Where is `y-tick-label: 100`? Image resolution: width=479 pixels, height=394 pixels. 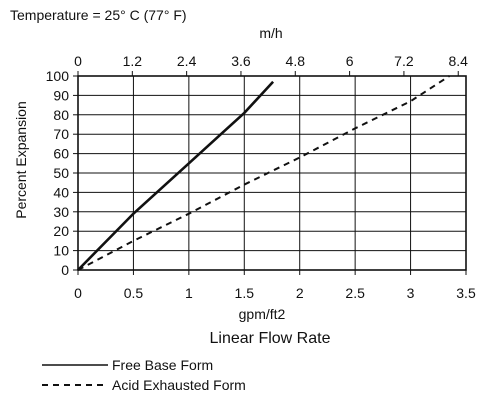 y-tick-label: 100 is located at coordinates (58, 76).